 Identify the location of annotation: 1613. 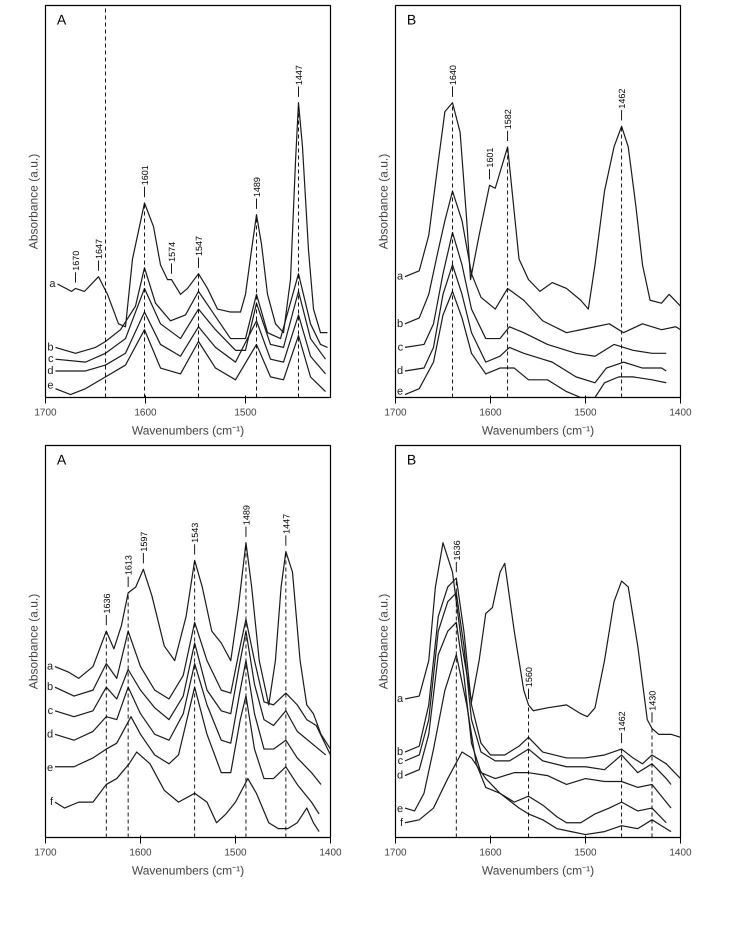
(129, 565).